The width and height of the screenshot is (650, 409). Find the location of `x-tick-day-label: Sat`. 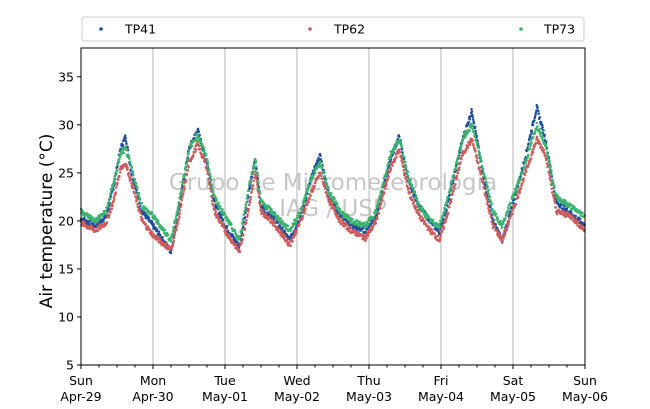

x-tick-day-label: Sat is located at coordinates (513, 380).